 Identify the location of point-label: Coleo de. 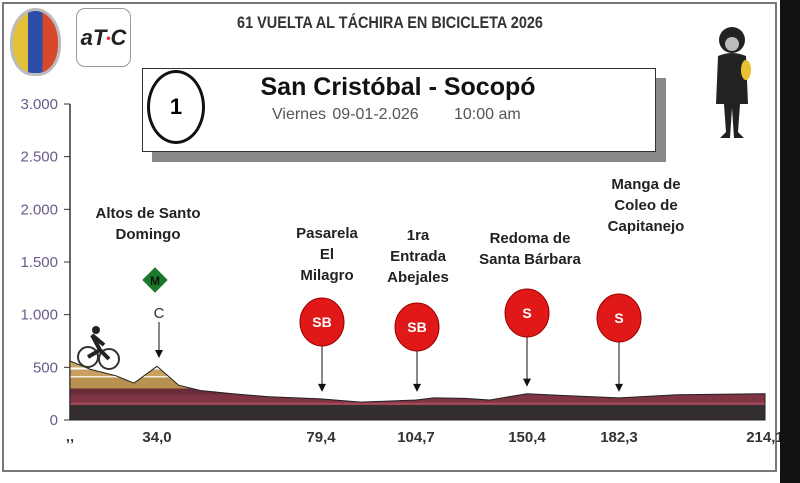
(645, 205).